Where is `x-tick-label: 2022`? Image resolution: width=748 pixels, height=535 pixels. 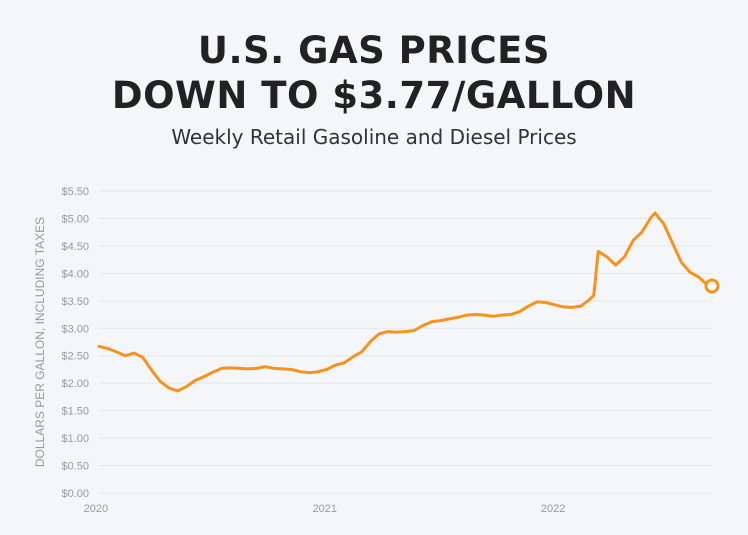
x-tick-label: 2022 is located at coordinates (553, 509).